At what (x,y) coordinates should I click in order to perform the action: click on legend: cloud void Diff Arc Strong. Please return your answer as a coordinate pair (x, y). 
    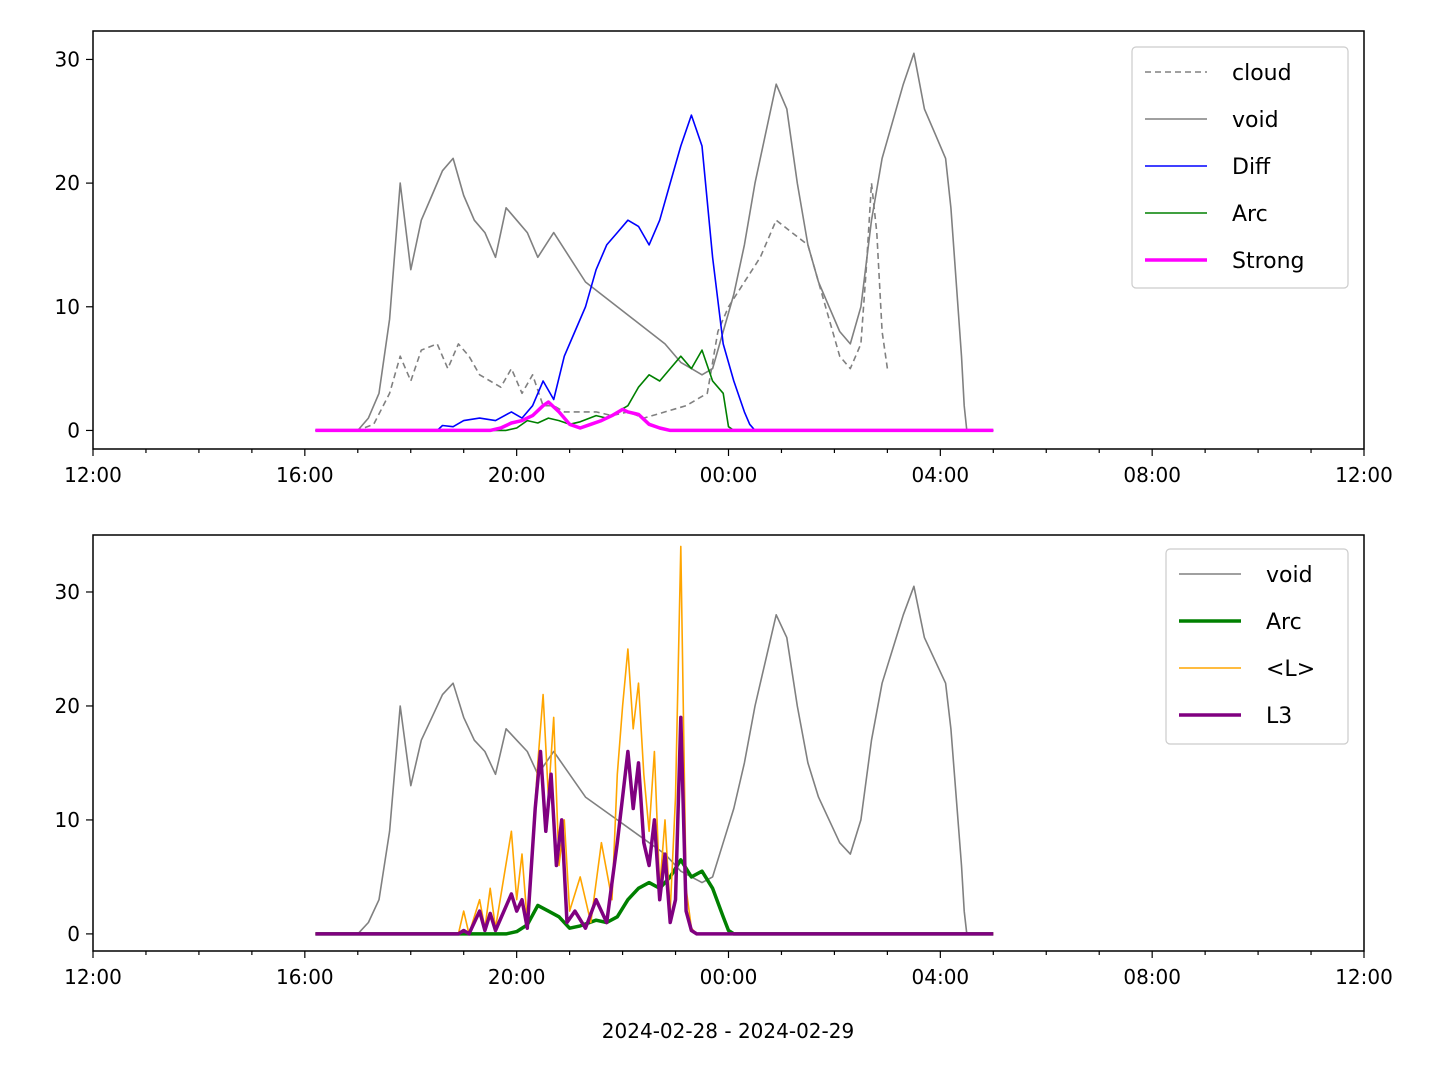
    Looking at the image, I should click on (1240, 167).